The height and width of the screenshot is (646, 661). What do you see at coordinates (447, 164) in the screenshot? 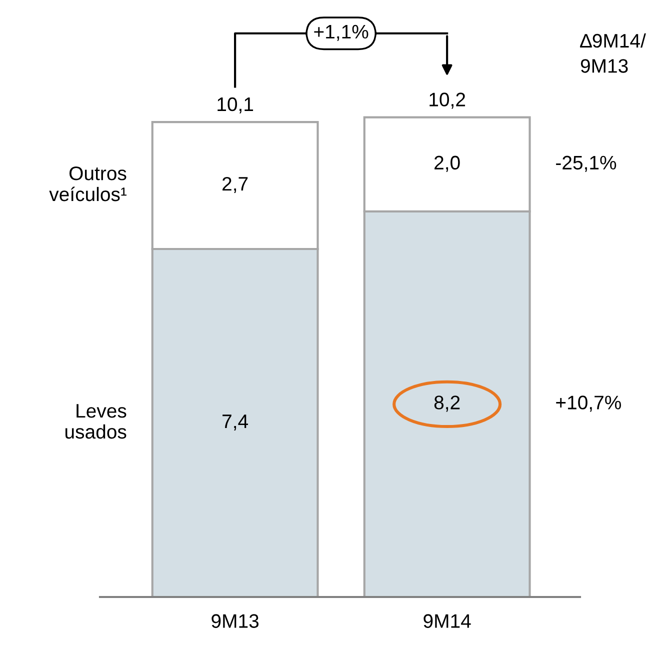
I see `data-label: 2,0` at bounding box center [447, 164].